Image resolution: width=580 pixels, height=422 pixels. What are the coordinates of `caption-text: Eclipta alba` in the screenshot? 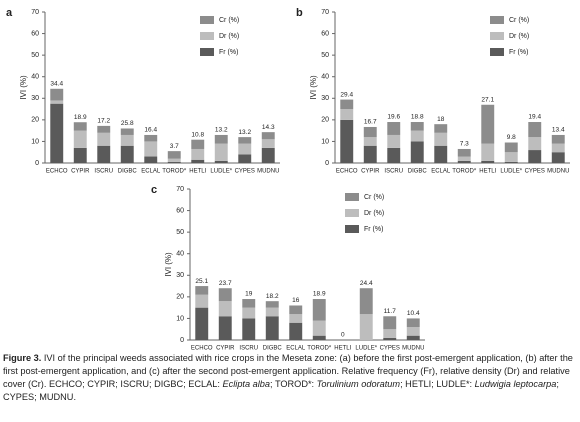 It's located at (246, 384).